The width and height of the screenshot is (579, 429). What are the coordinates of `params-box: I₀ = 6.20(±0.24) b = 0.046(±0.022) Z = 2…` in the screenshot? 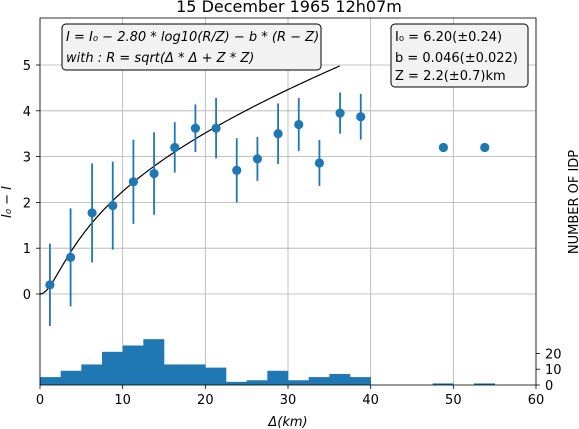 It's located at (459, 55).